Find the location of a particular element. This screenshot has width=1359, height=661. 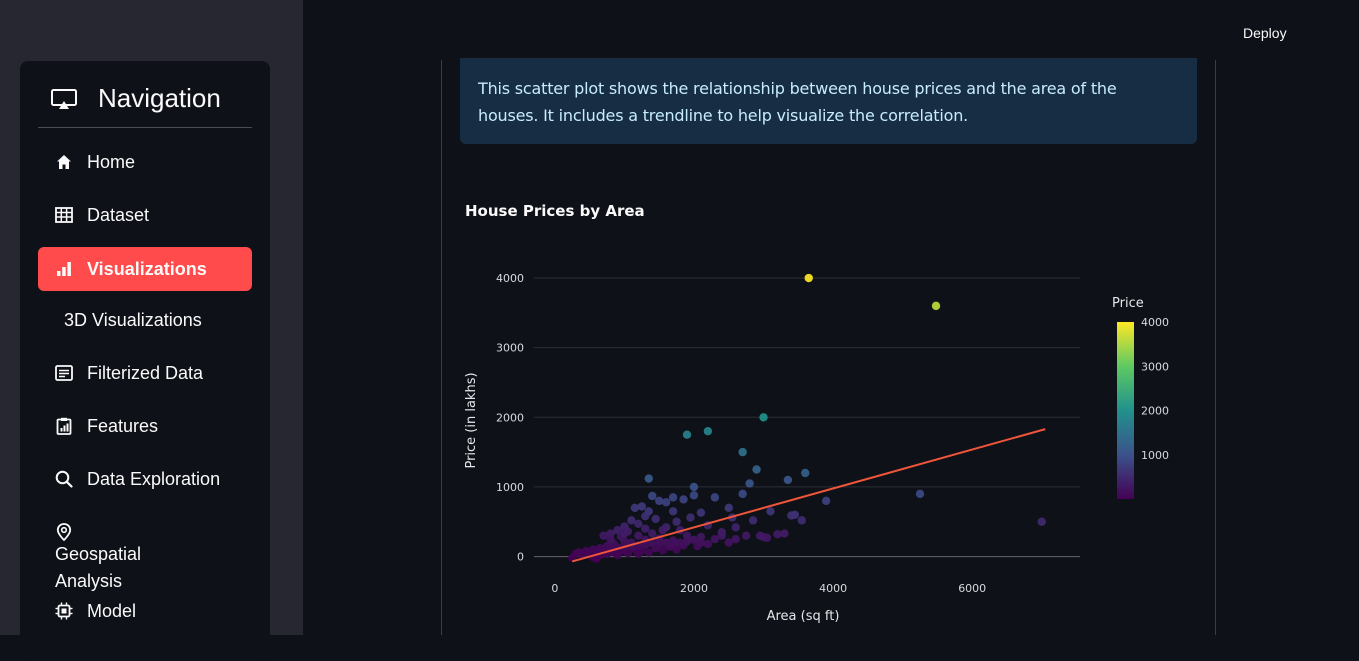

sidebar-item-model: Model is located at coordinates (145, 611).